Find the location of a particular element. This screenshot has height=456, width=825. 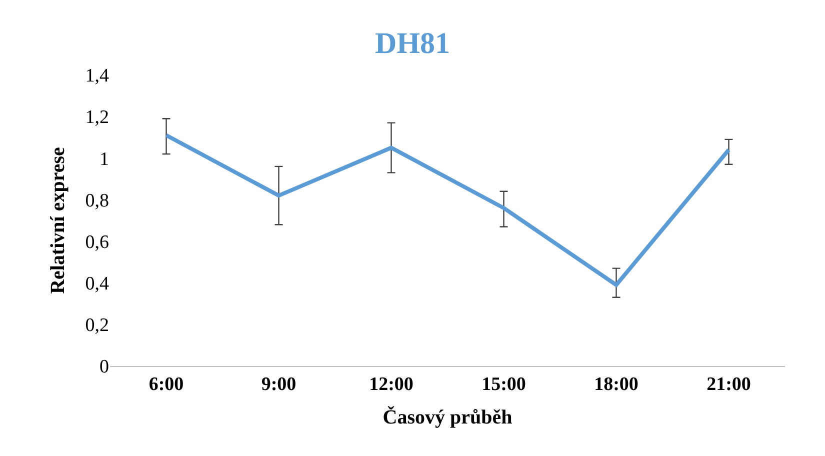

x-tick-label: 21:00 is located at coordinates (728, 384).